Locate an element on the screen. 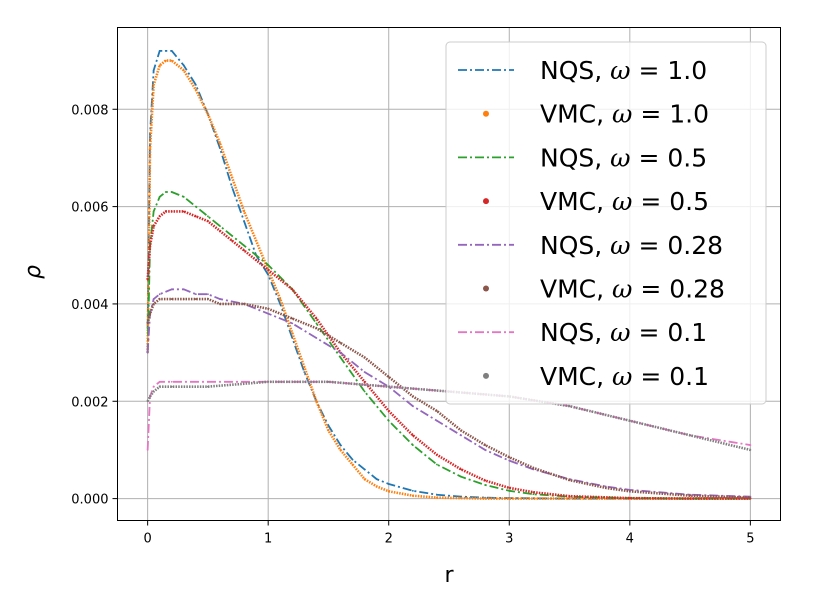  legend-label: NQS, ω = 0.1 is located at coordinates (623, 332).